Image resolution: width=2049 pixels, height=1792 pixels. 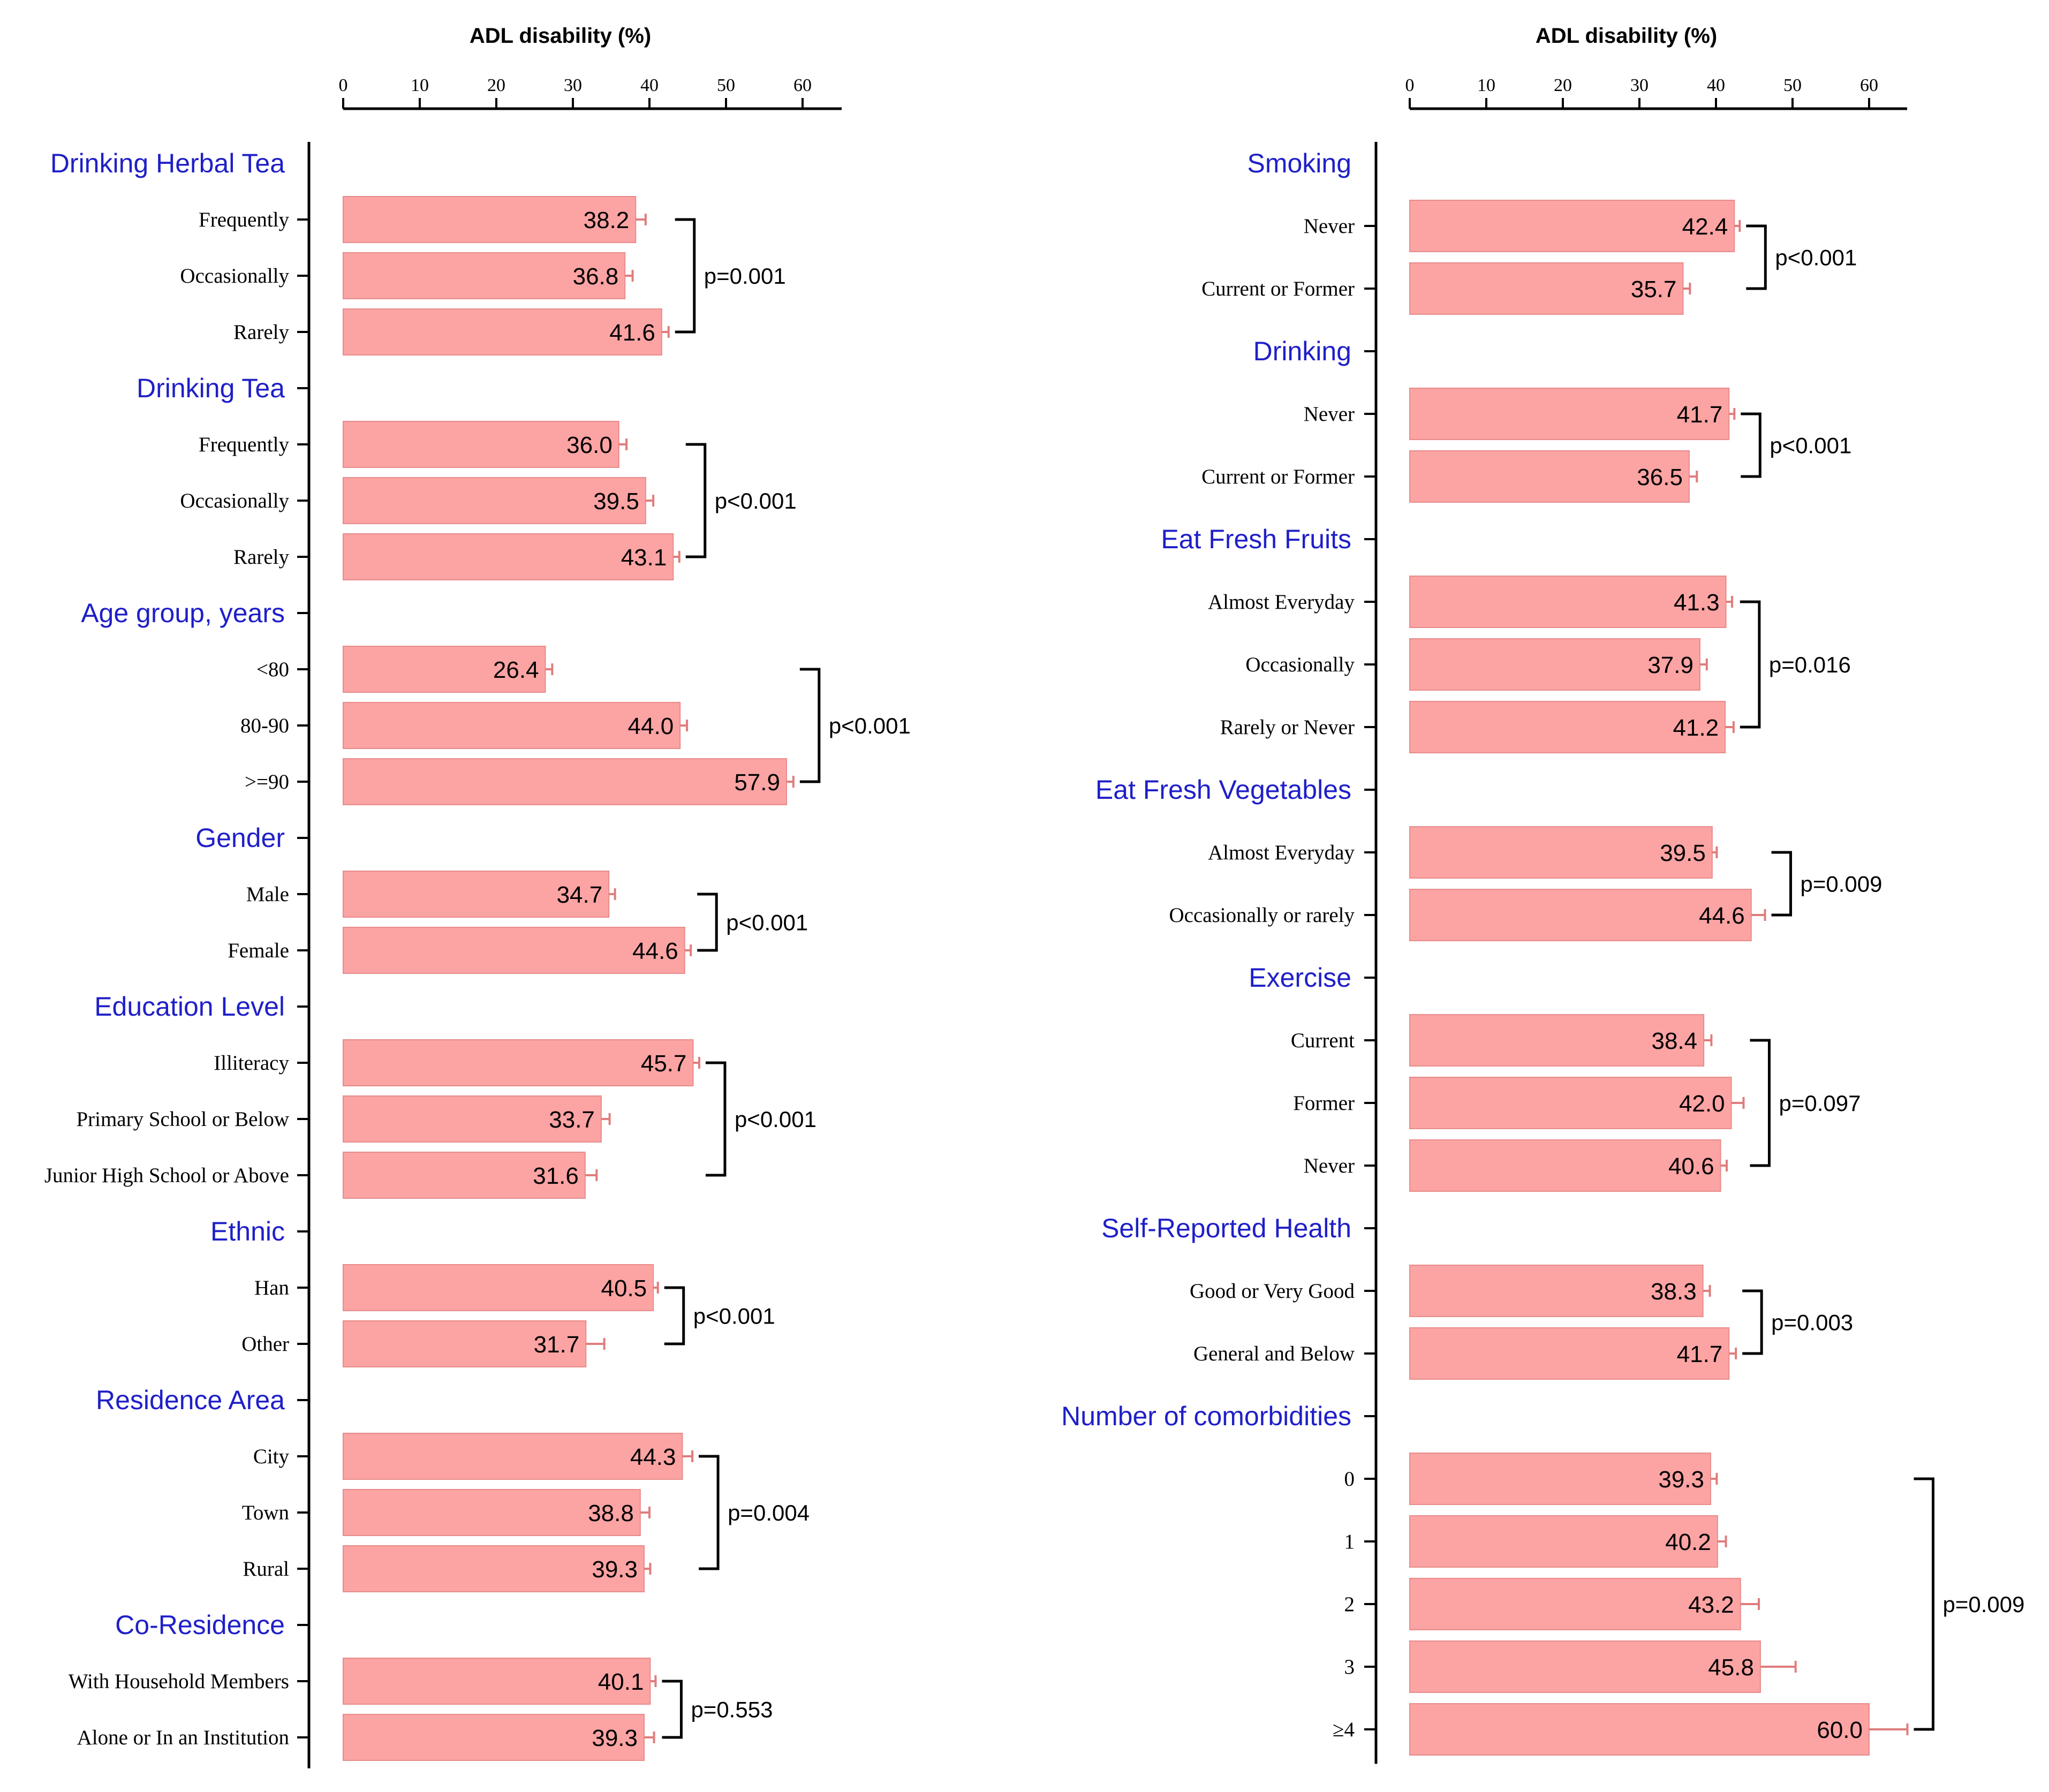 I want to click on x-tick-label: 50, so click(x=1792, y=85).